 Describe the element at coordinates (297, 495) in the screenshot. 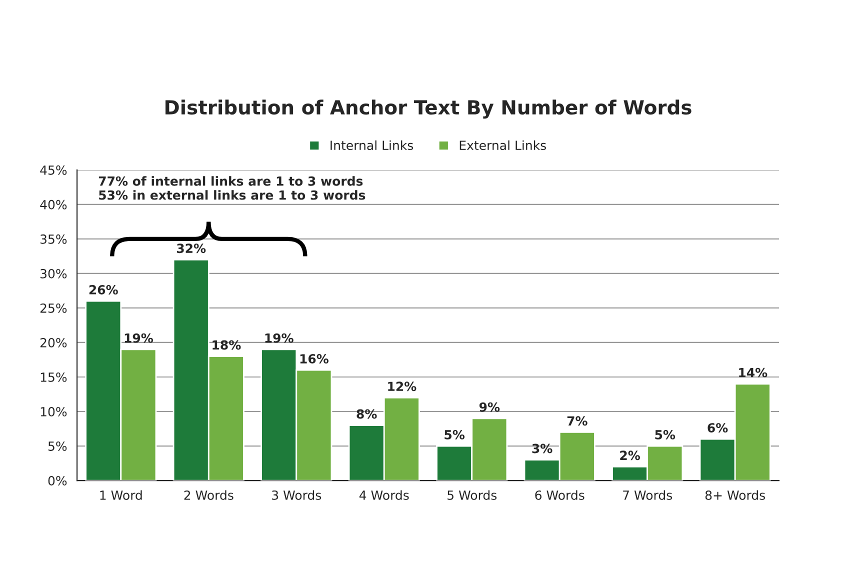

I see `x-tick-label: 3 Words` at that location.